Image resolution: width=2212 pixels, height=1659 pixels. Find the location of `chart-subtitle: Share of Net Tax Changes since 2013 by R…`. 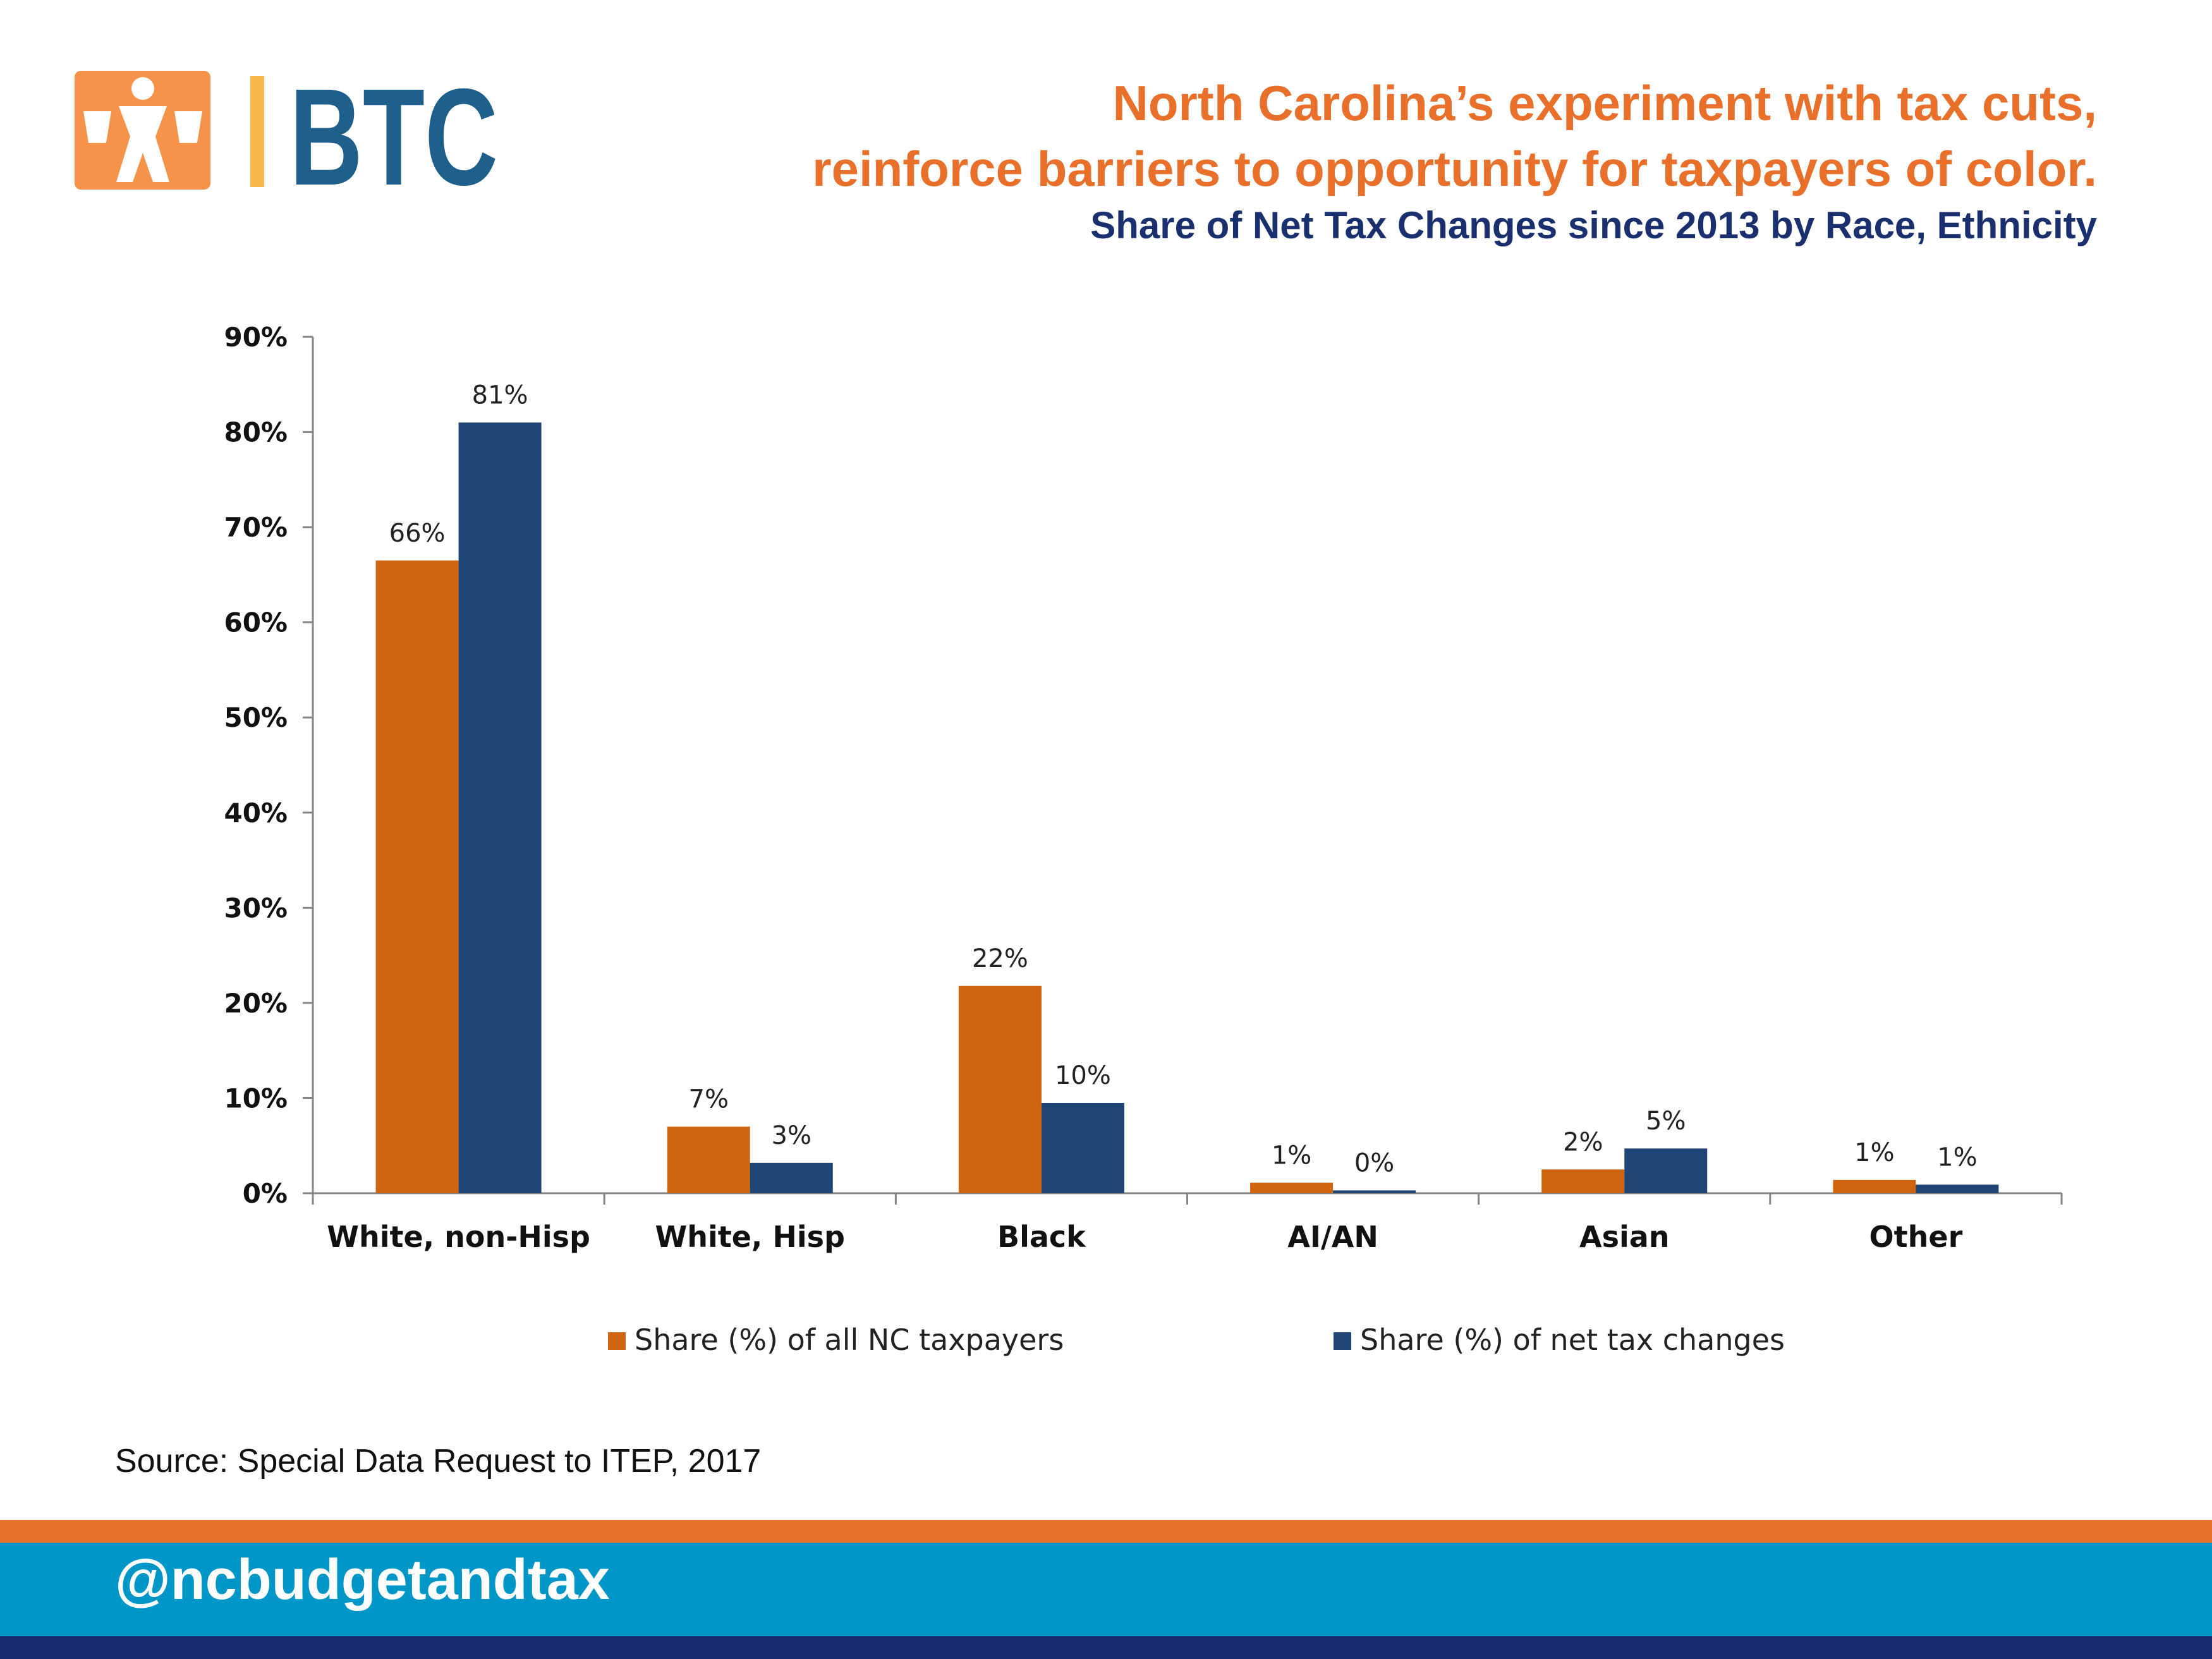

chart-subtitle: Share of Net Tax Changes since 2013 by R… is located at coordinates (1593, 225).